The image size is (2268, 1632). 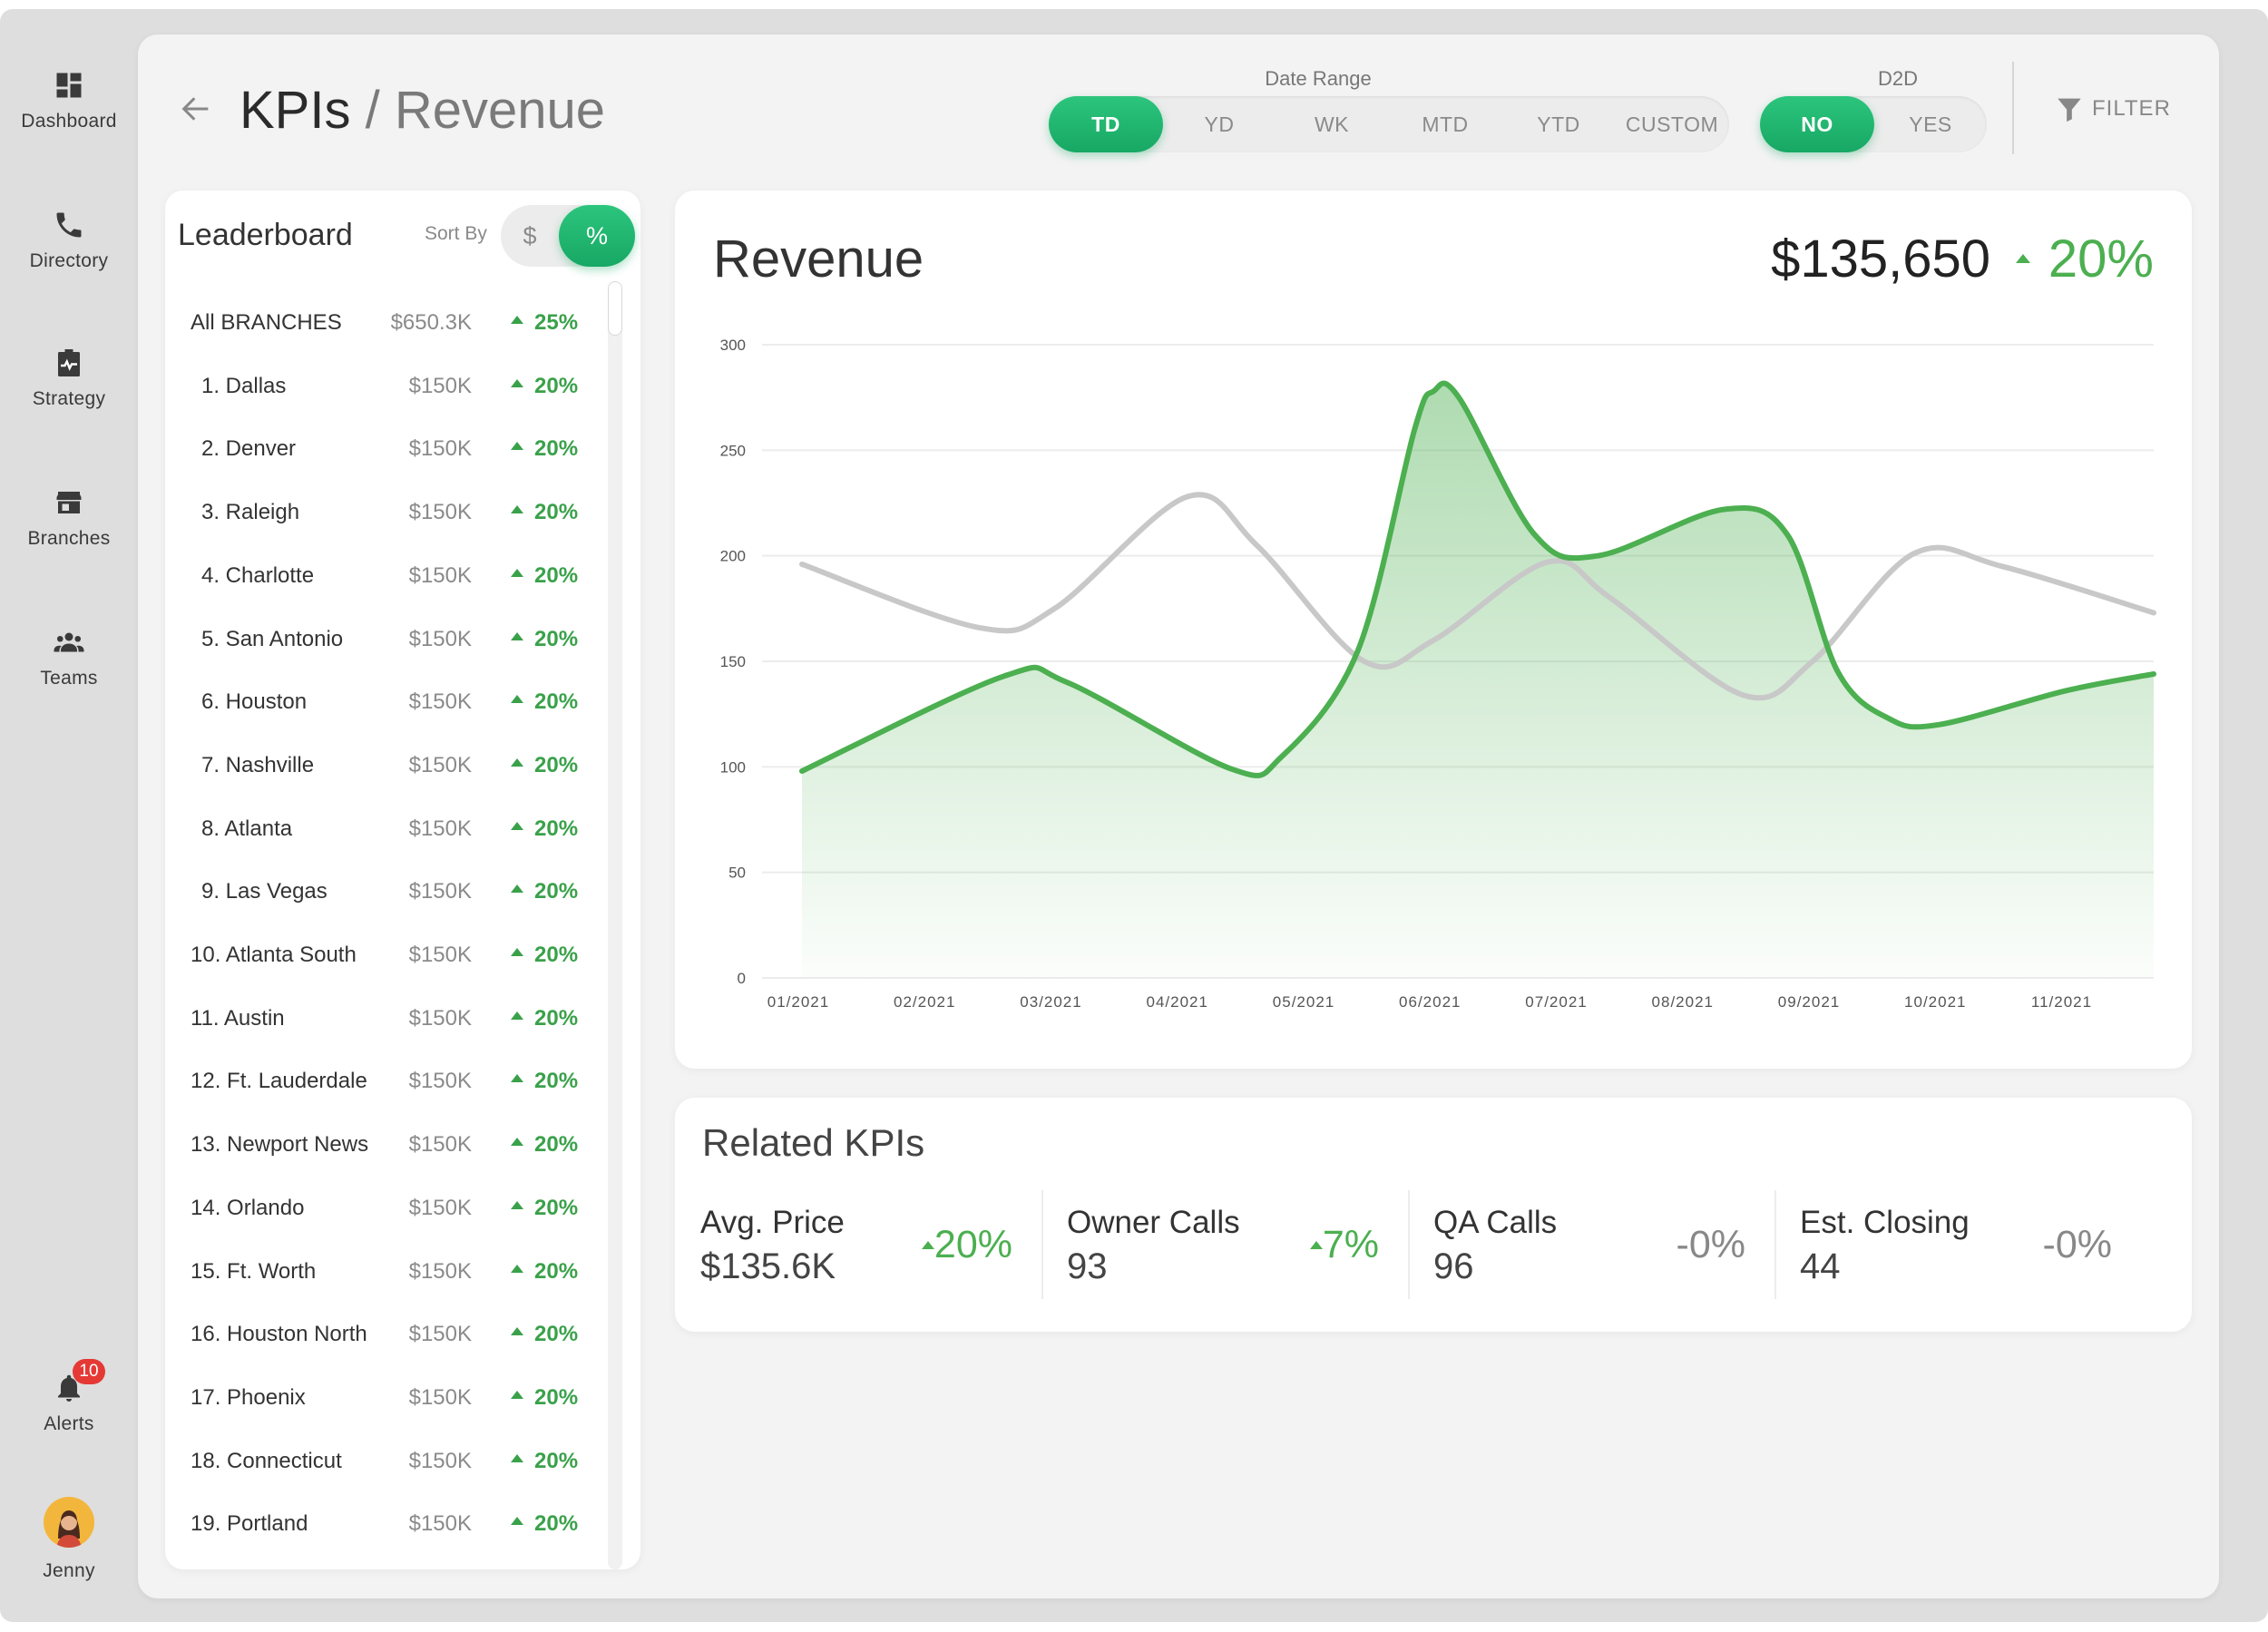 What do you see at coordinates (378, 1017) in the screenshot?
I see `leaderboard-row: 11. Austin $150K 20%` at bounding box center [378, 1017].